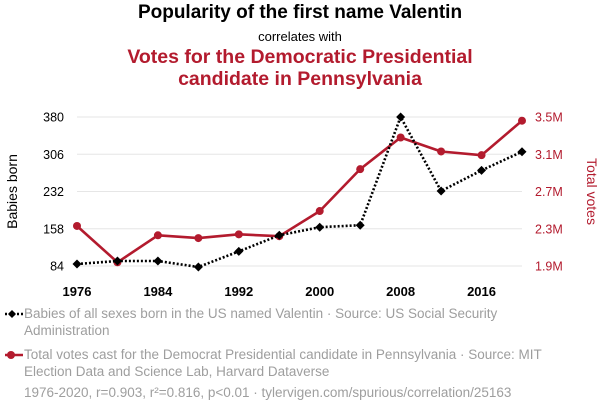  What do you see at coordinates (77, 291) in the screenshot?
I see `x-tick-label: 1976` at bounding box center [77, 291].